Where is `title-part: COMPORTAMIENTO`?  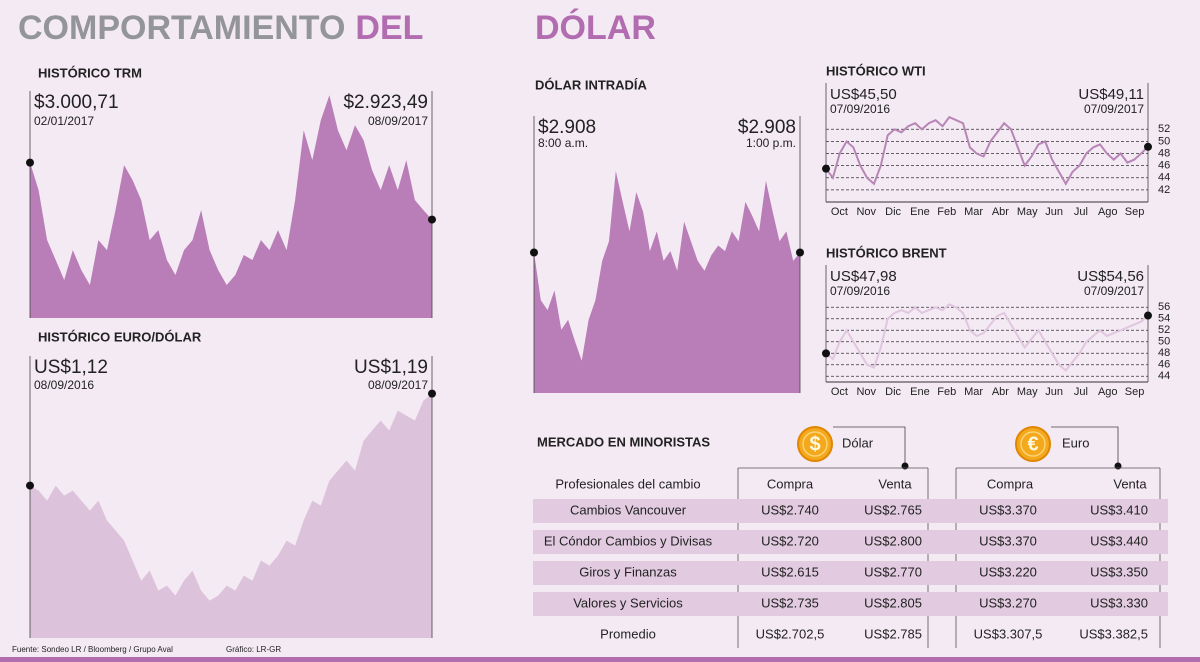
title-part: COMPORTAMIENTO is located at coordinates (181, 28).